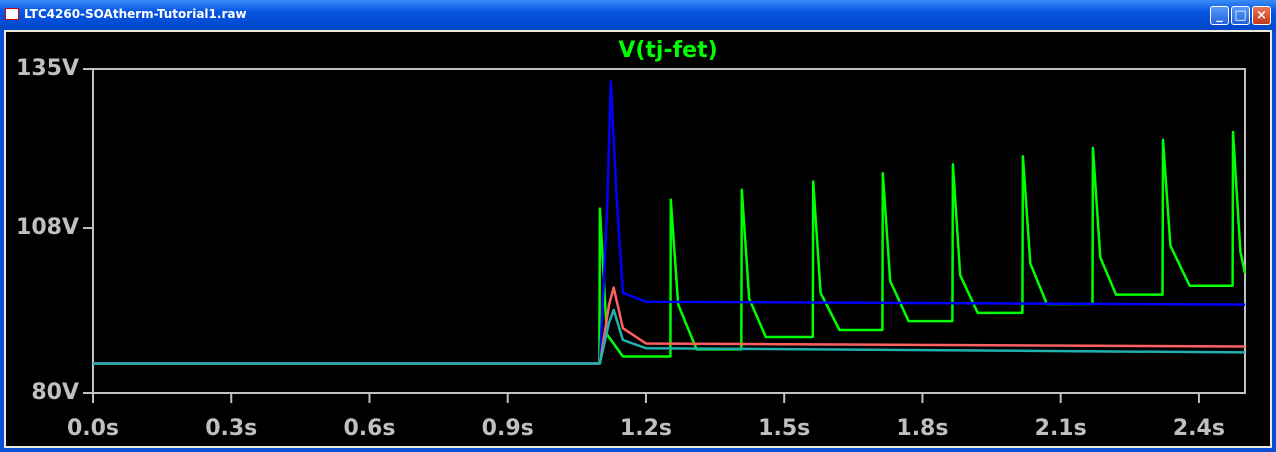 The image size is (1276, 452). Describe the element at coordinates (93, 428) in the screenshot. I see `x-tick-label: 0.0s` at that location.